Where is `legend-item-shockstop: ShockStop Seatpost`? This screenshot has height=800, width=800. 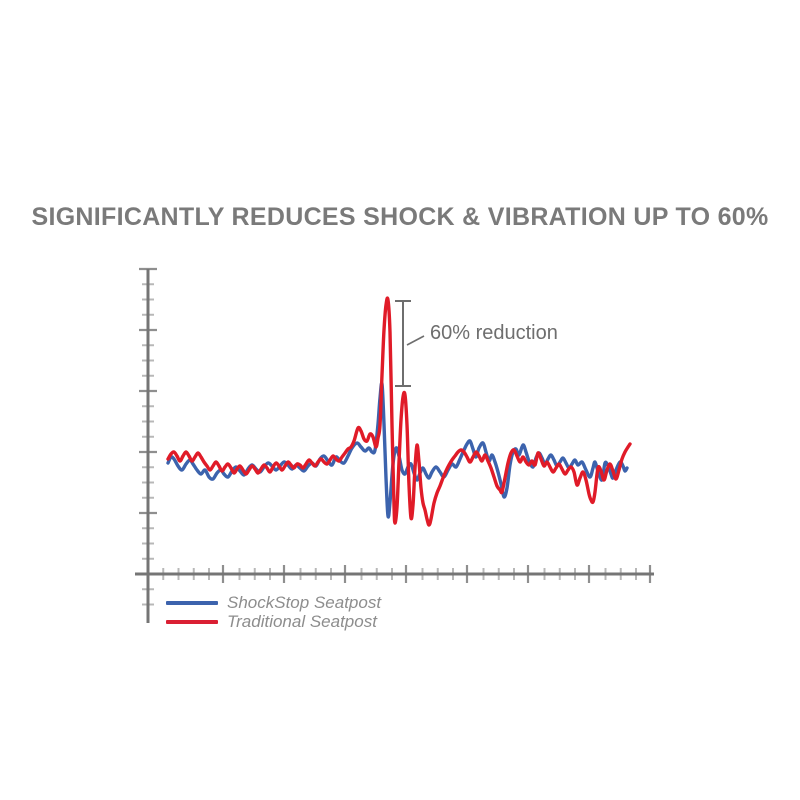
legend-item-shockstop: ShockStop Seatpost is located at coordinates (274, 602).